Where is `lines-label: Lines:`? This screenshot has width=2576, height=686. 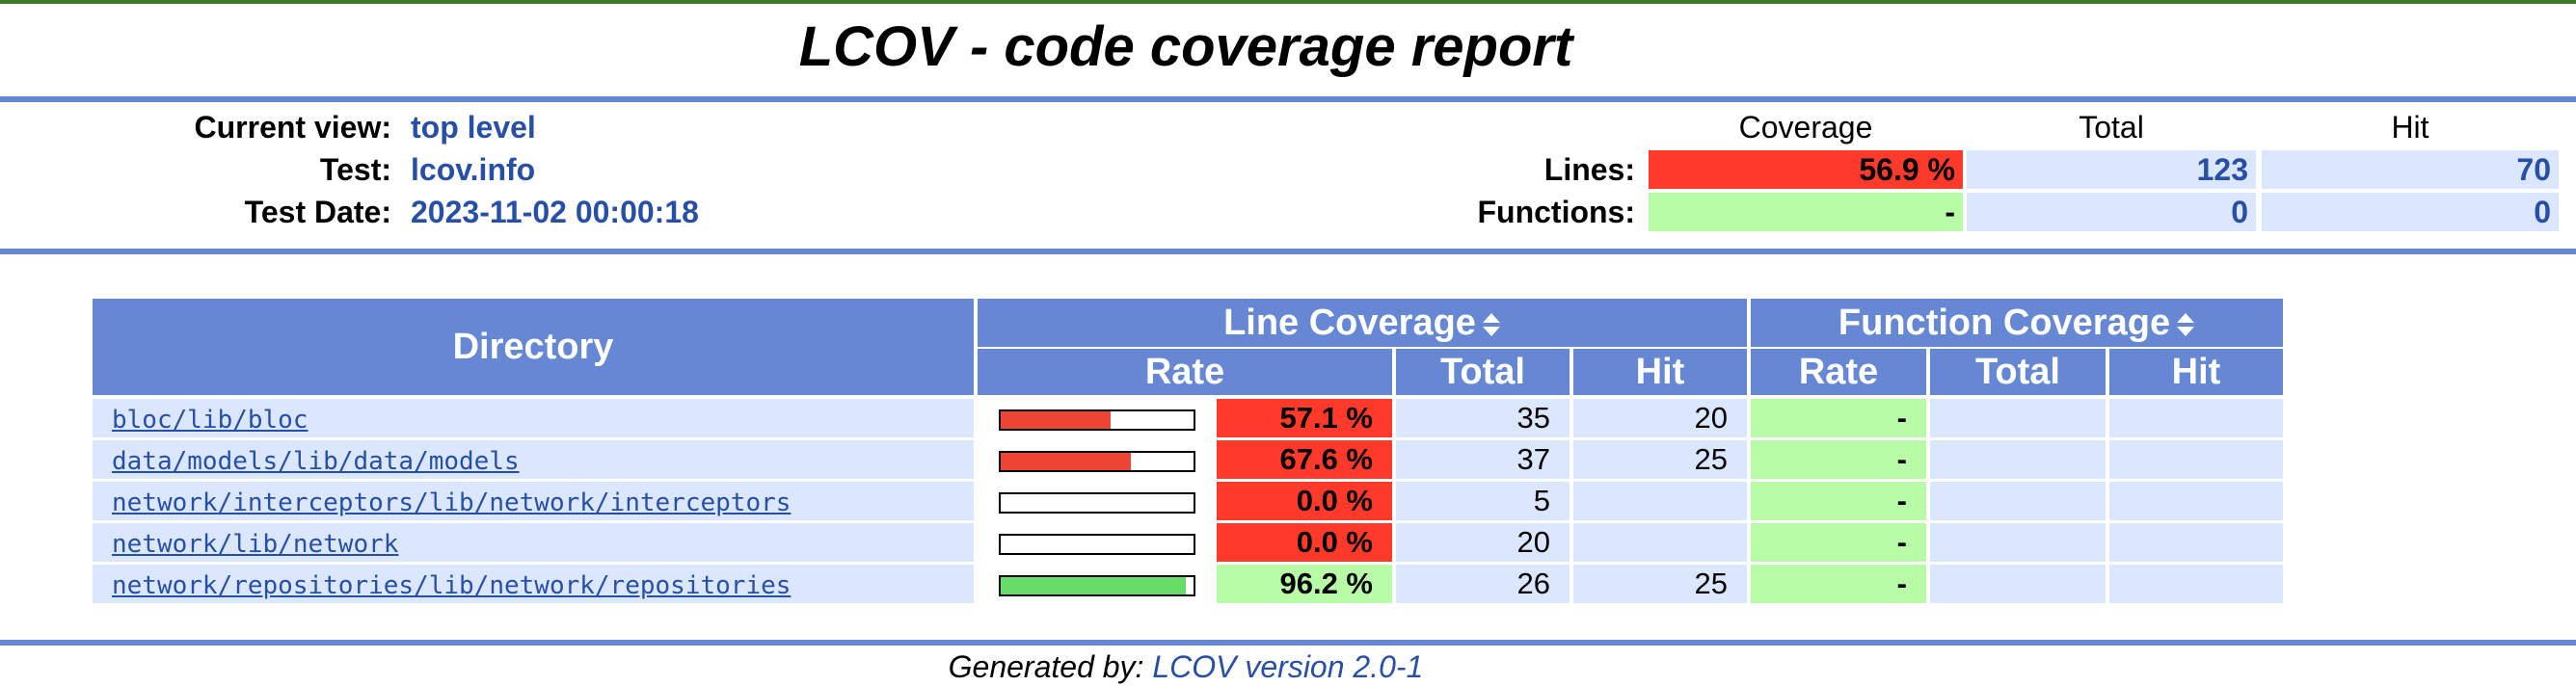 lines-label: Lines: is located at coordinates (1589, 169).